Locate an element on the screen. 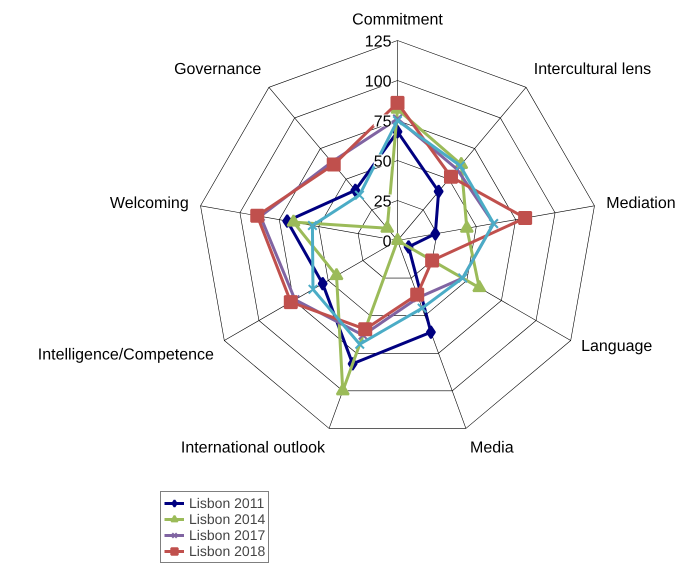 This screenshot has height=565, width=689. spoke-label: Commitment is located at coordinates (398, 20).